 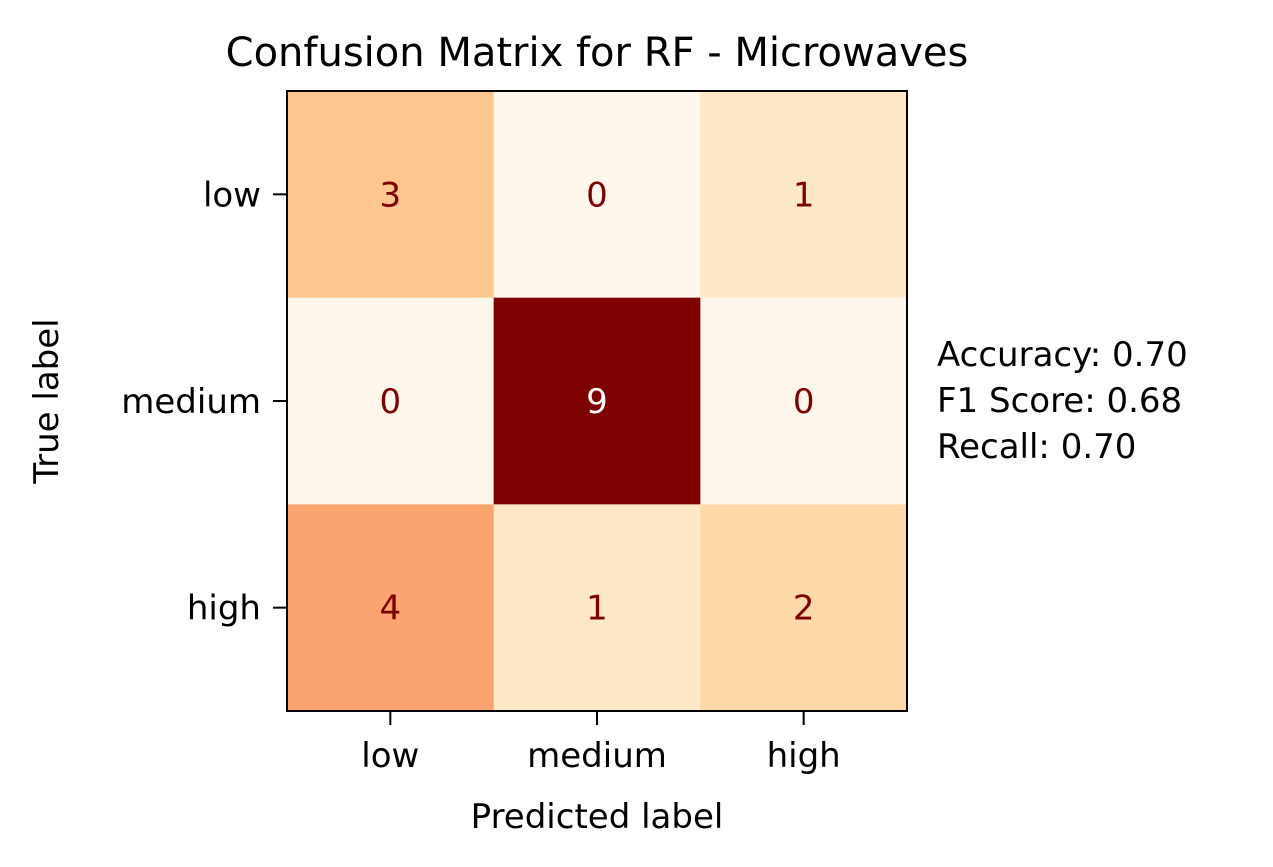 I want to click on cell-medium-low, so click(x=391, y=401).